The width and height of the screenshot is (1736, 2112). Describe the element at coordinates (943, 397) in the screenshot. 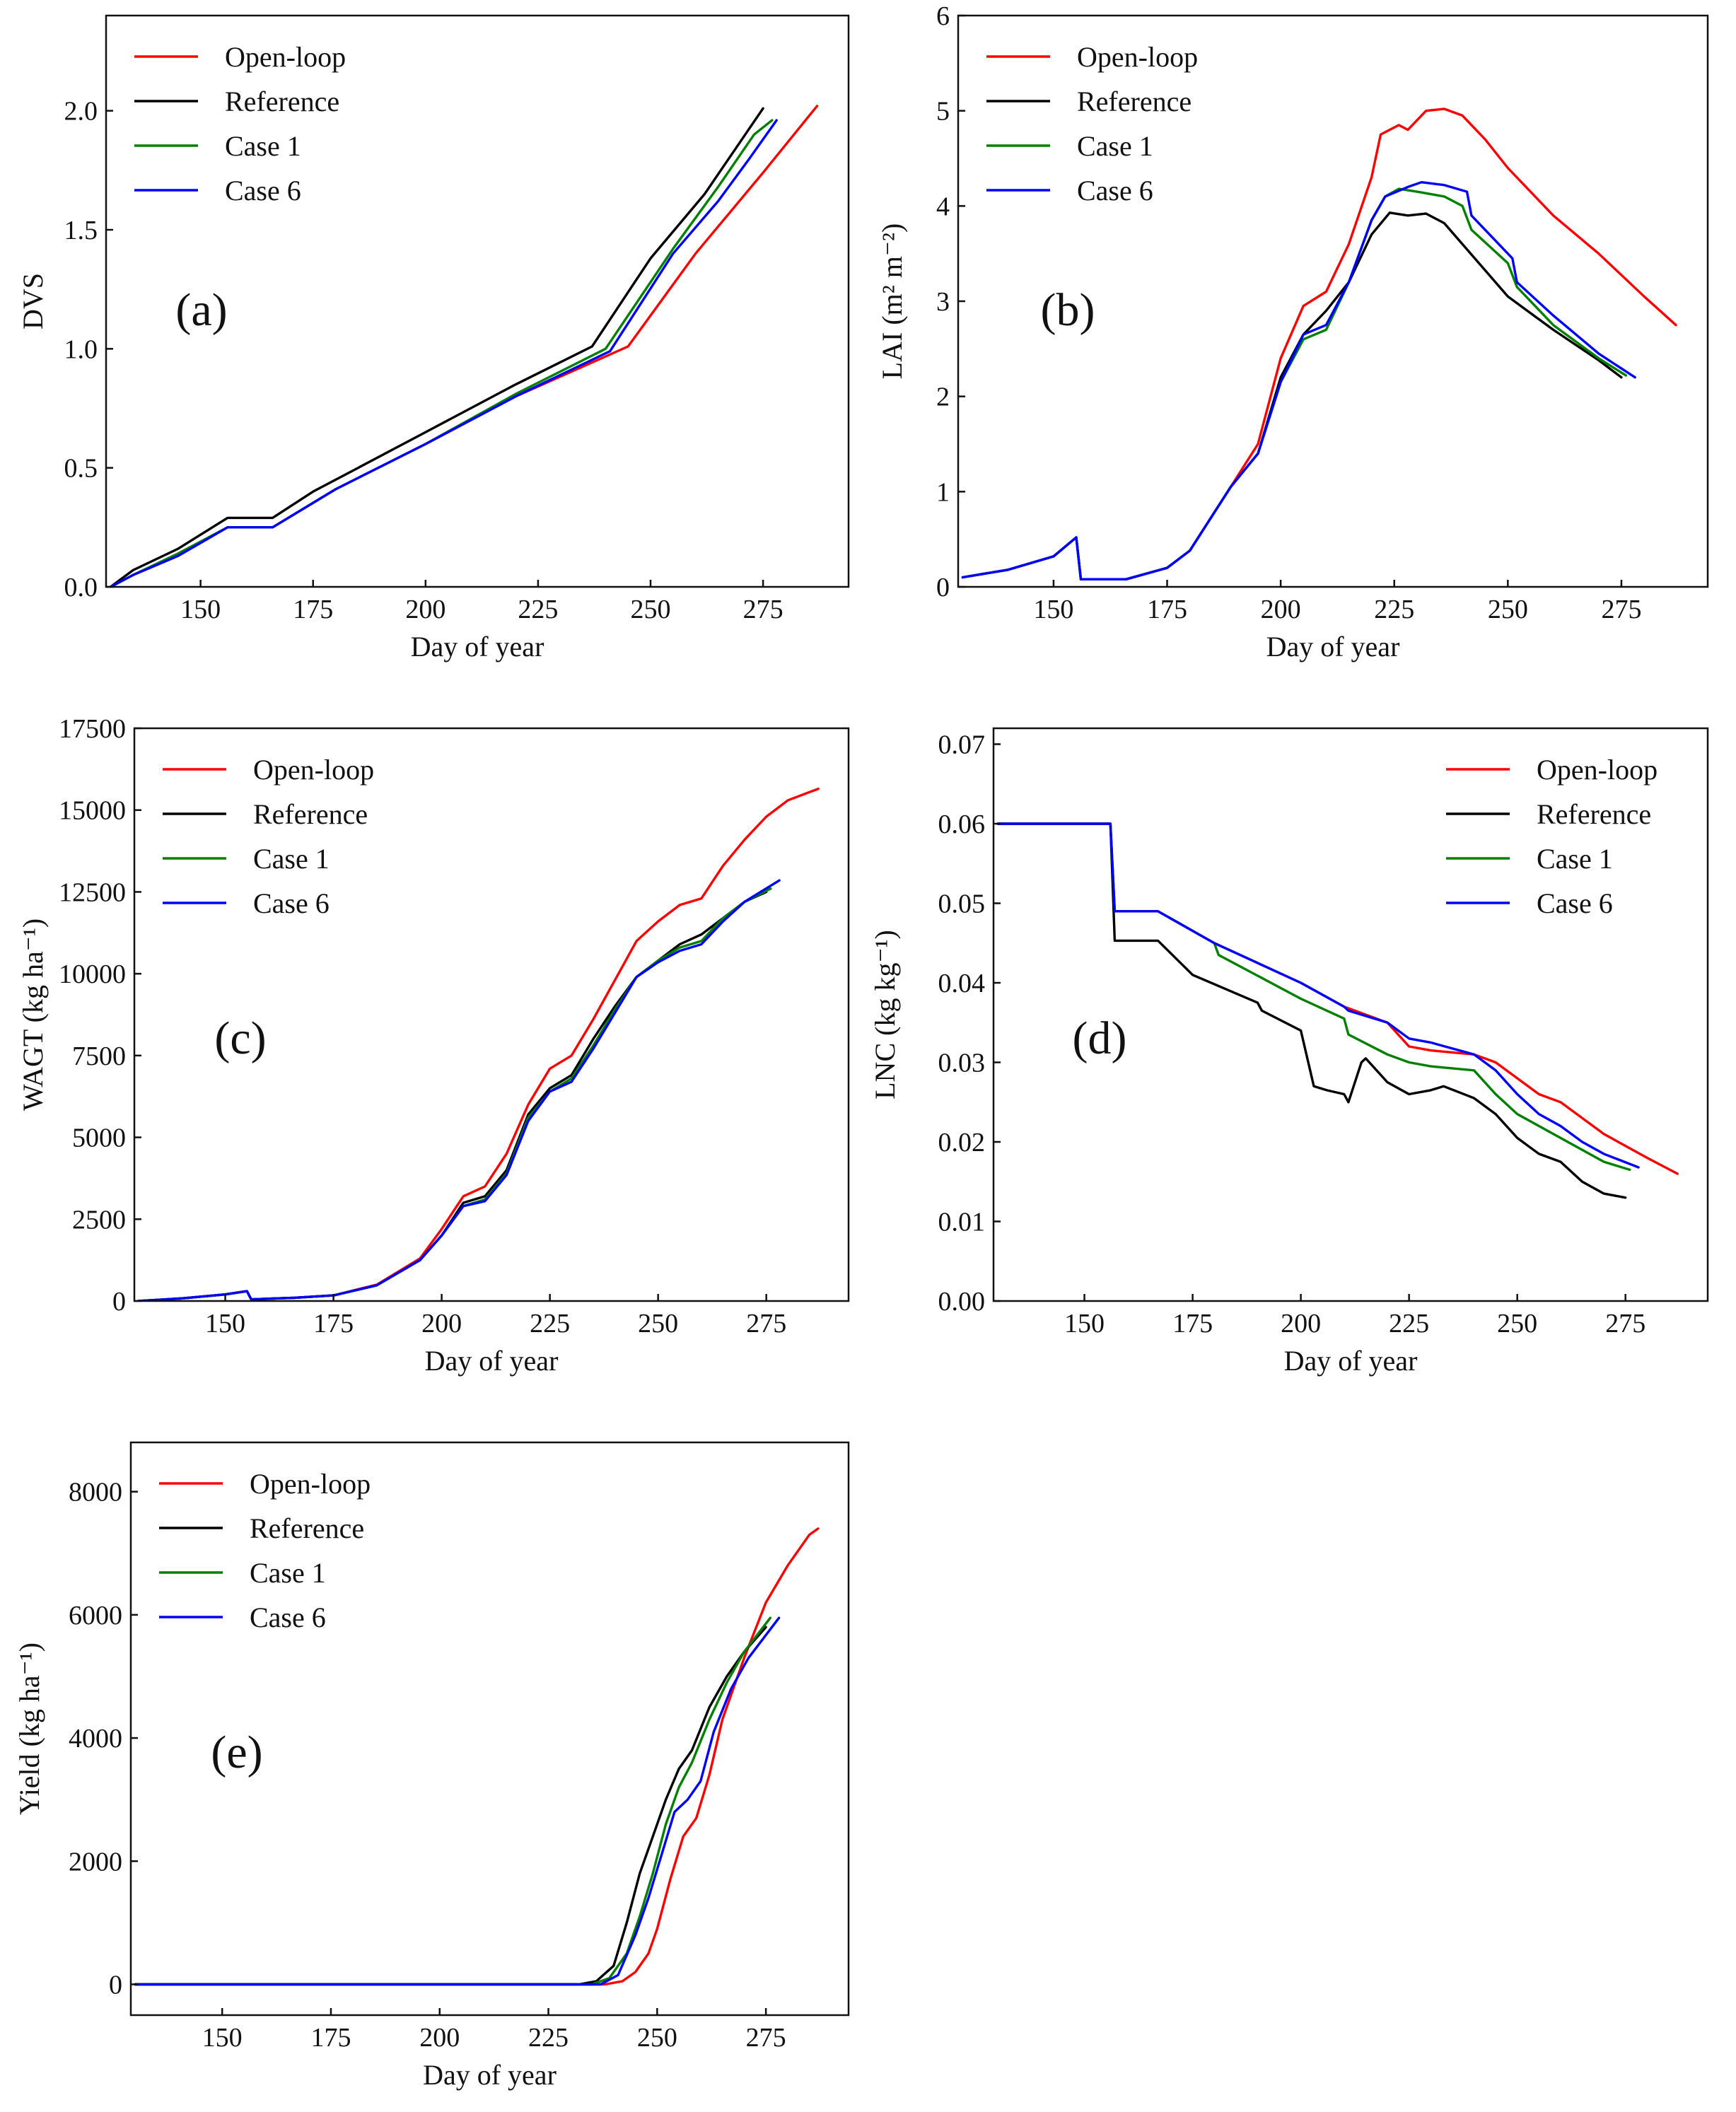

I see `y-tick-label: 2` at that location.